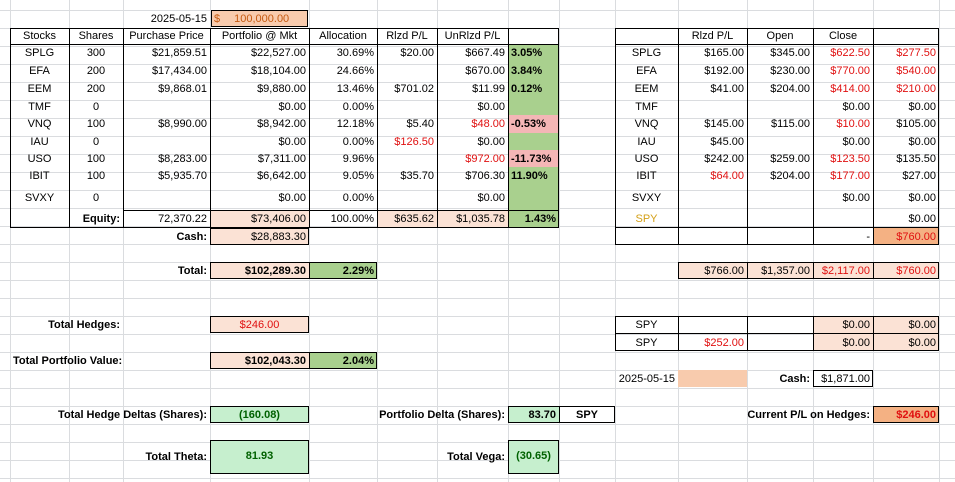  I want to click on hedge-deltas-value: (160.08), so click(259, 414).